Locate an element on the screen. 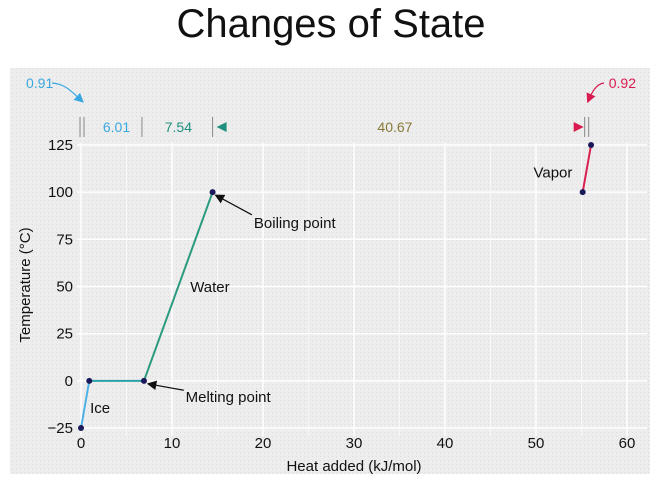 This screenshot has height=484, width=662. heat-value-brackets is located at coordinates (328, 109).